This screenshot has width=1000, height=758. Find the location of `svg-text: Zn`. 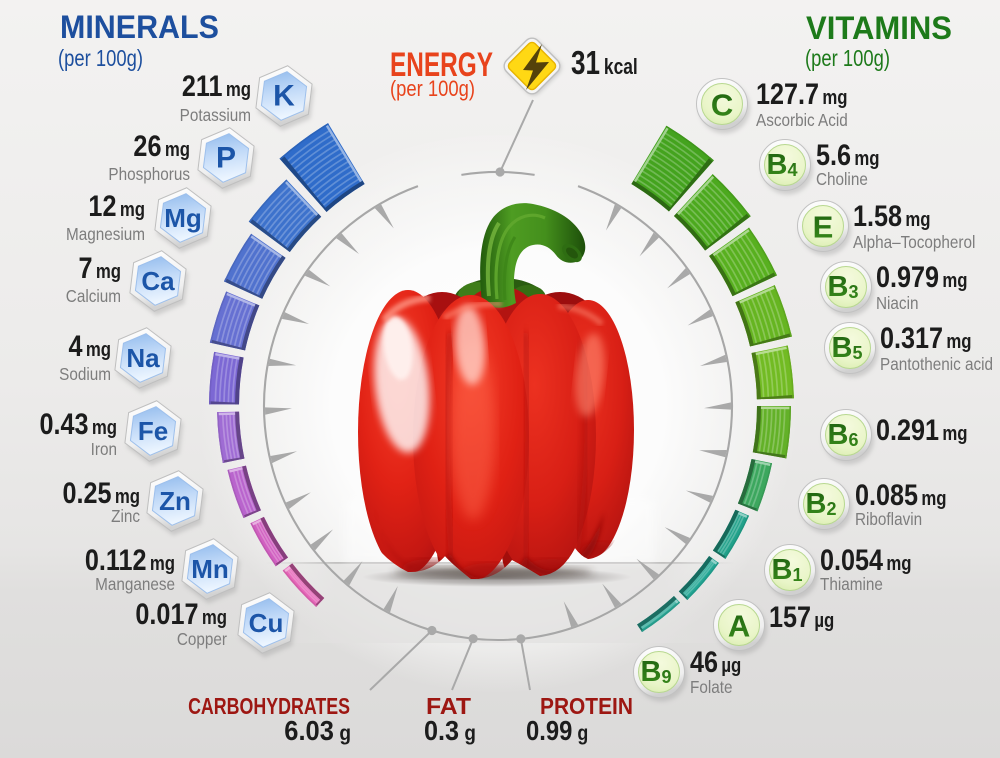

svg-text: Zn is located at coordinates (175, 501).